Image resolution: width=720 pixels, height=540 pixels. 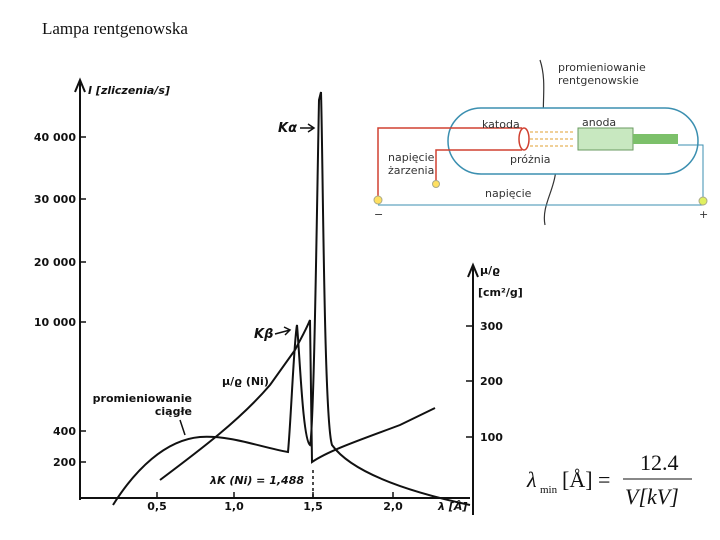 I want to click on heater-wires, so click(x=449, y=163).